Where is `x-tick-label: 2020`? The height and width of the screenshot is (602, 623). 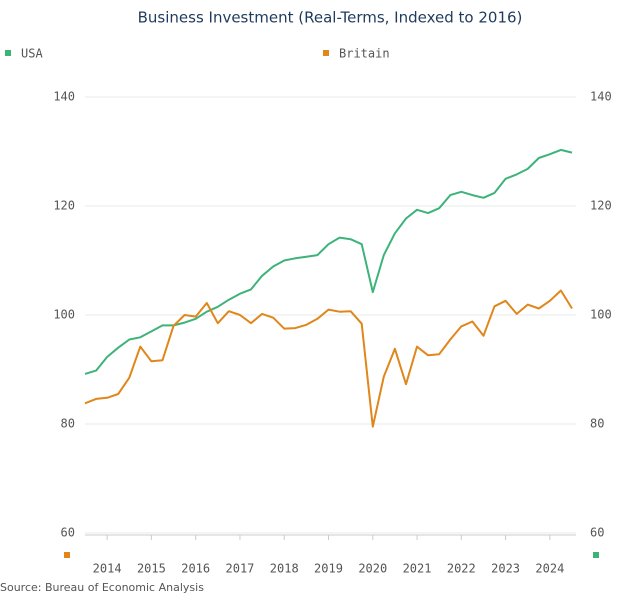
x-tick-label: 2020 is located at coordinates (372, 569).